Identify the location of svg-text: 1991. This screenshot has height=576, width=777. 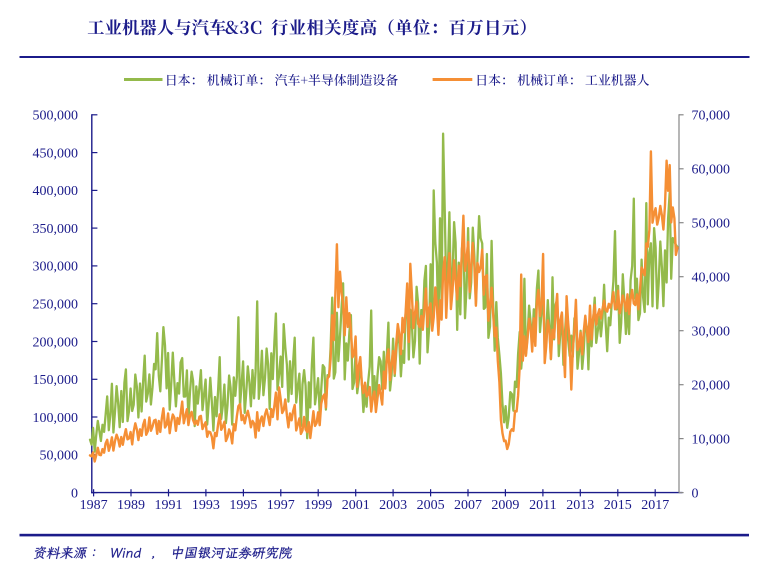
(169, 505).